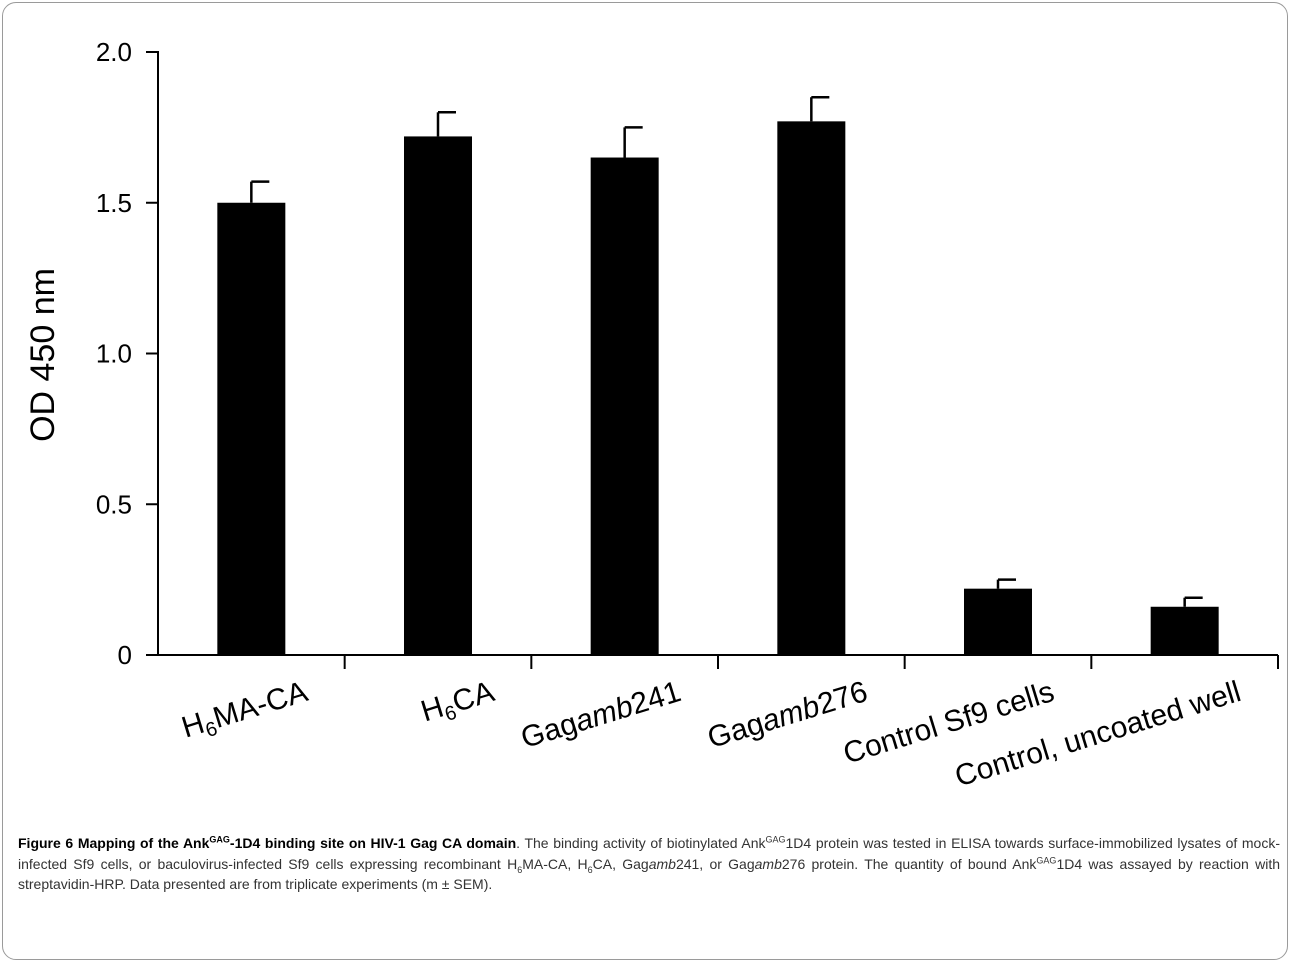 The height and width of the screenshot is (964, 1292). What do you see at coordinates (909, 863) in the screenshot?
I see `caption-text-part: 276 protein. The quantity of bound Ank` at bounding box center [909, 863].